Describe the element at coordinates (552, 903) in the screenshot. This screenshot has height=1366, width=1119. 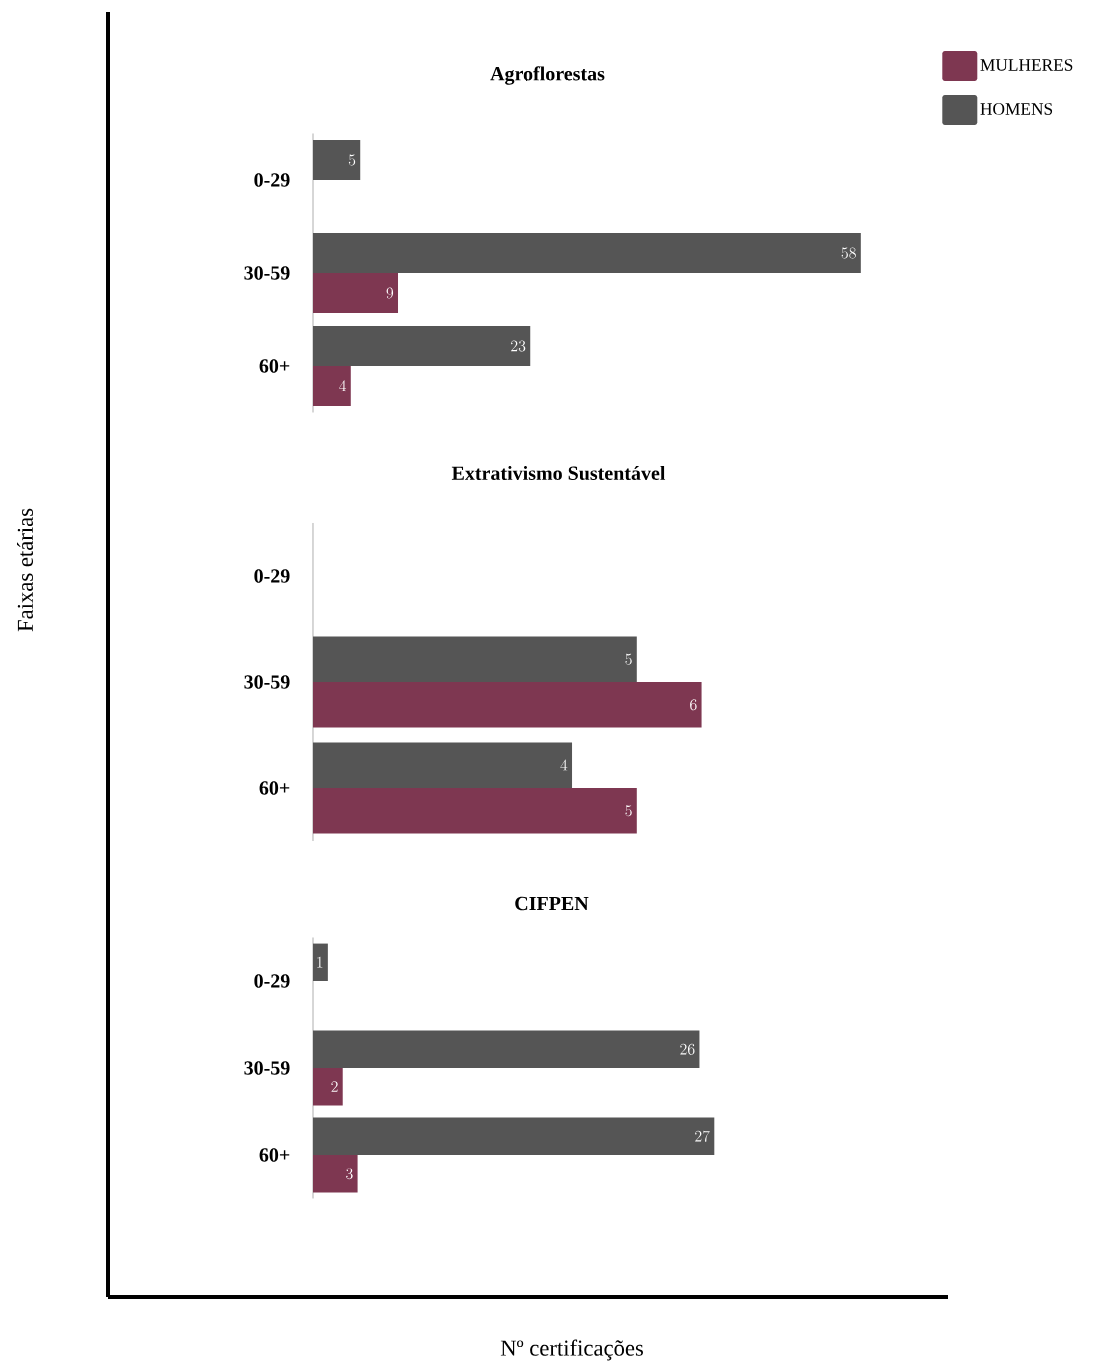
I see `chart-title: CIFPEN` at that location.